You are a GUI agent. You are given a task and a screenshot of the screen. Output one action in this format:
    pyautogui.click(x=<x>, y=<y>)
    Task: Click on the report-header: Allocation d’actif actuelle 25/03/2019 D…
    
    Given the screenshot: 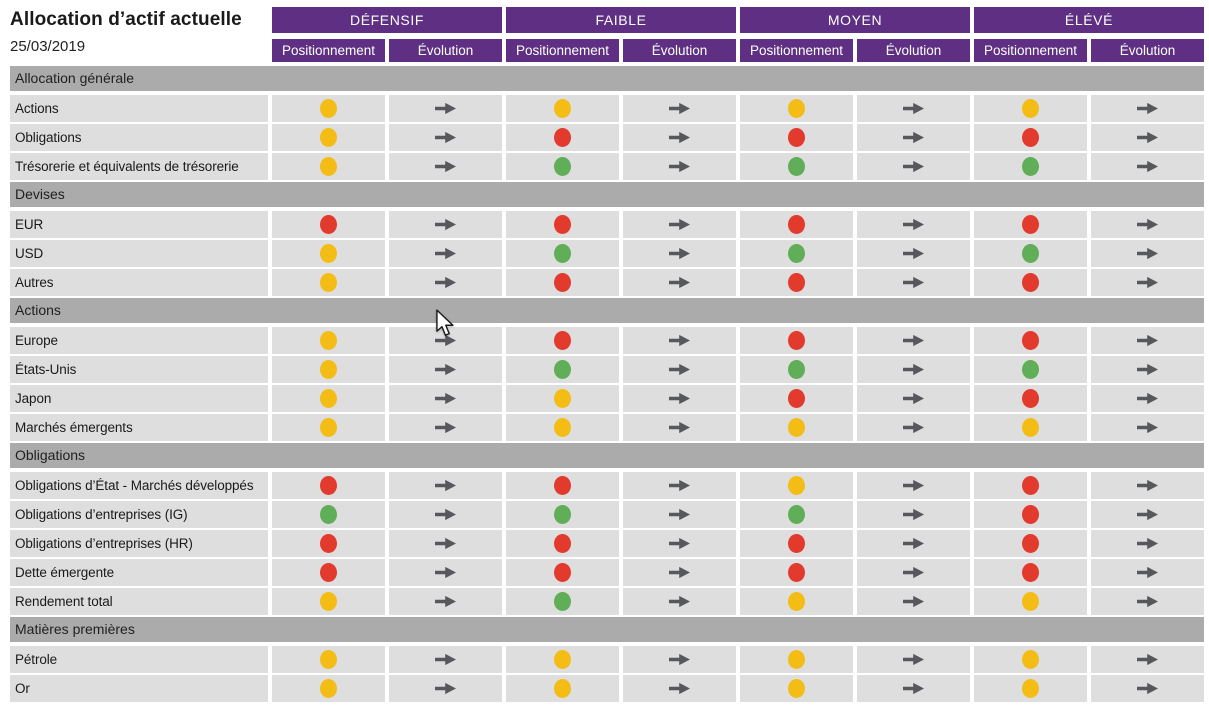 What is the action you would take?
    pyautogui.click(x=607, y=34)
    